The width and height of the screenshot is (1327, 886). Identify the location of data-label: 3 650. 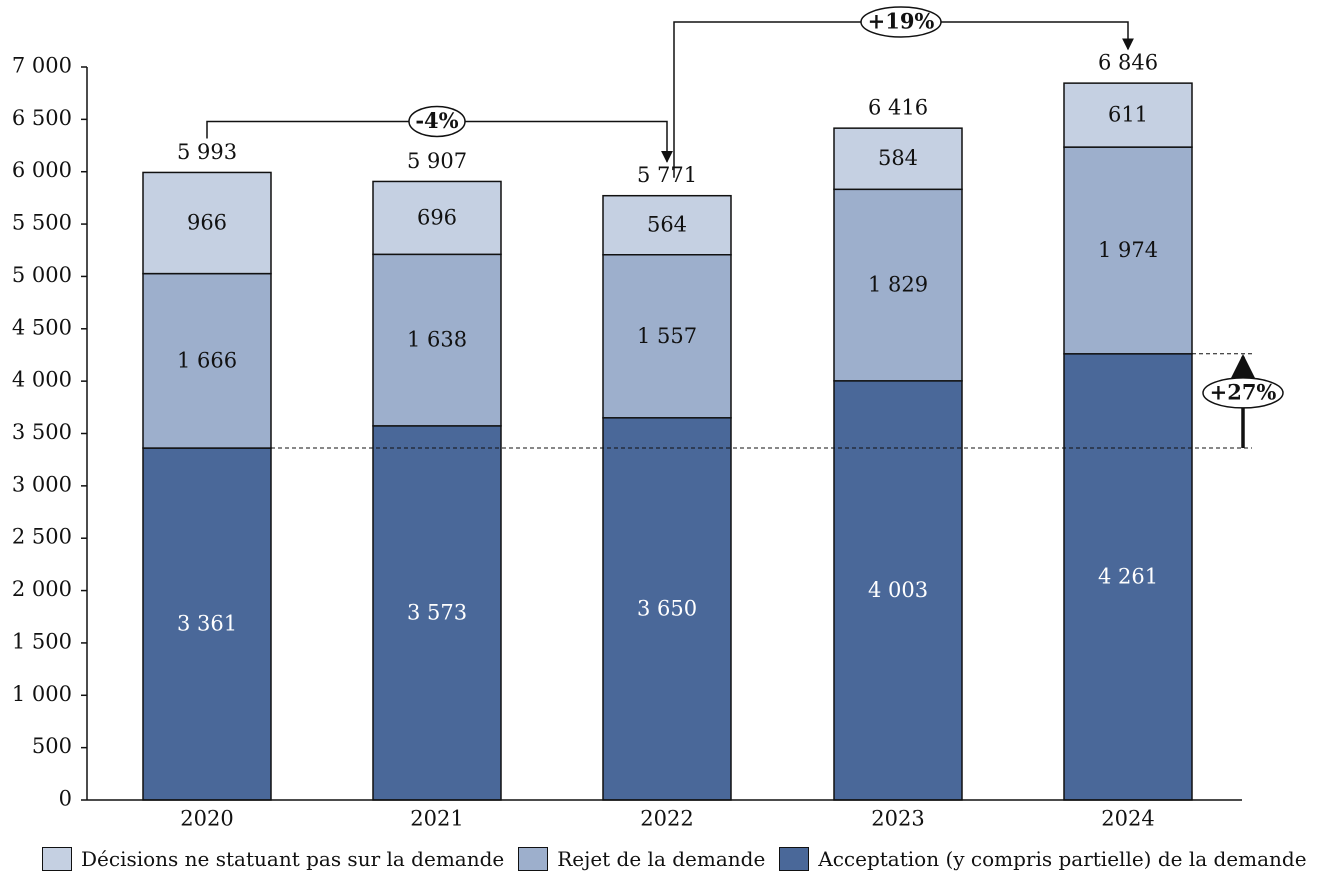
(667, 608).